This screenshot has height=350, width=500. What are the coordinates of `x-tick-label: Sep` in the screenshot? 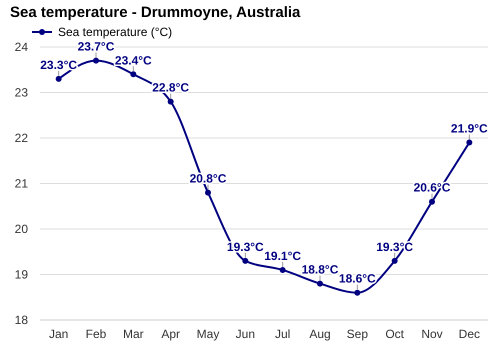 It's located at (357, 334).